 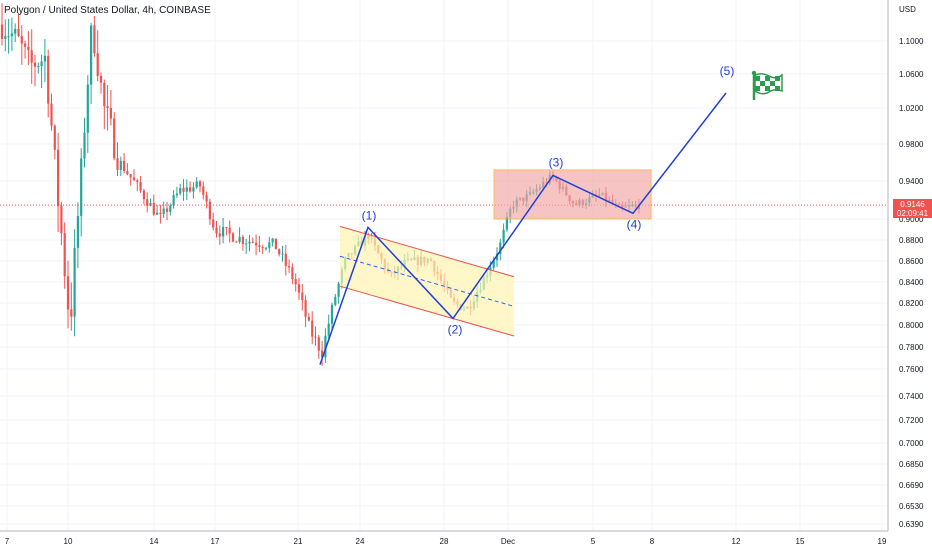 What do you see at coordinates (911, 369) in the screenshot?
I see `price-tick-label: 0.7600` at bounding box center [911, 369].